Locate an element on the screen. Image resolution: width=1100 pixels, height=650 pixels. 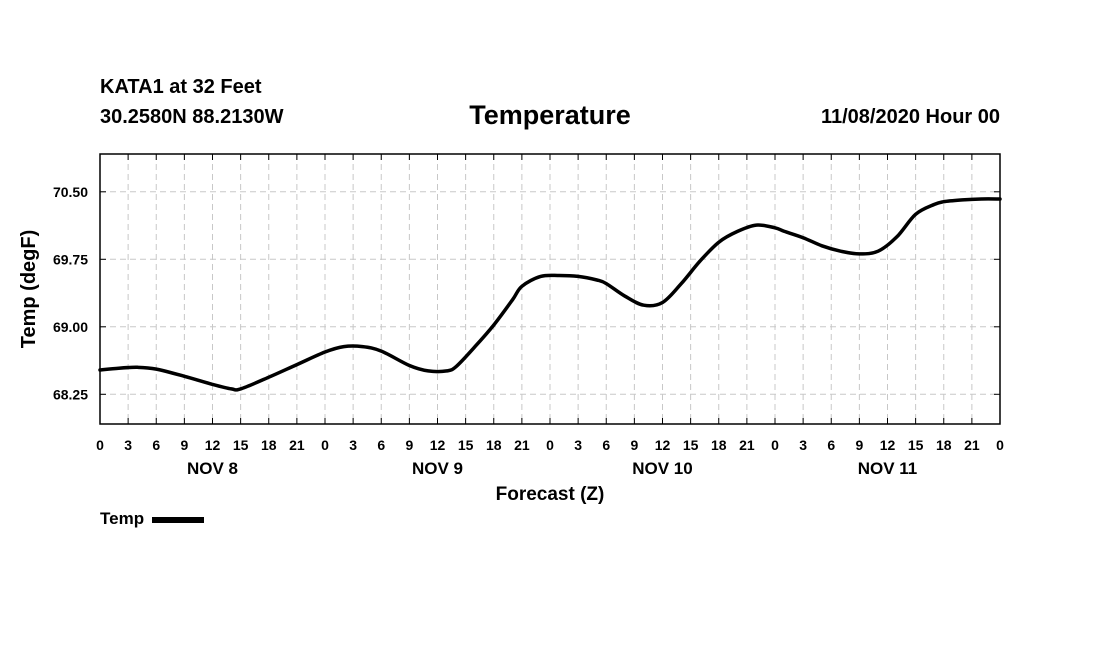
y-tick-label: 69.75 is located at coordinates (70, 259).